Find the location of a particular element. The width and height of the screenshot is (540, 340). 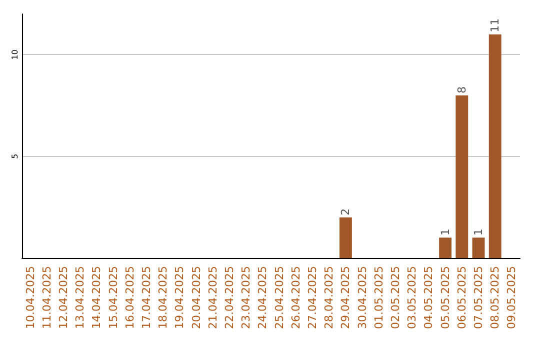

x-tick-label: 07.05.2025 is located at coordinates (478, 298).